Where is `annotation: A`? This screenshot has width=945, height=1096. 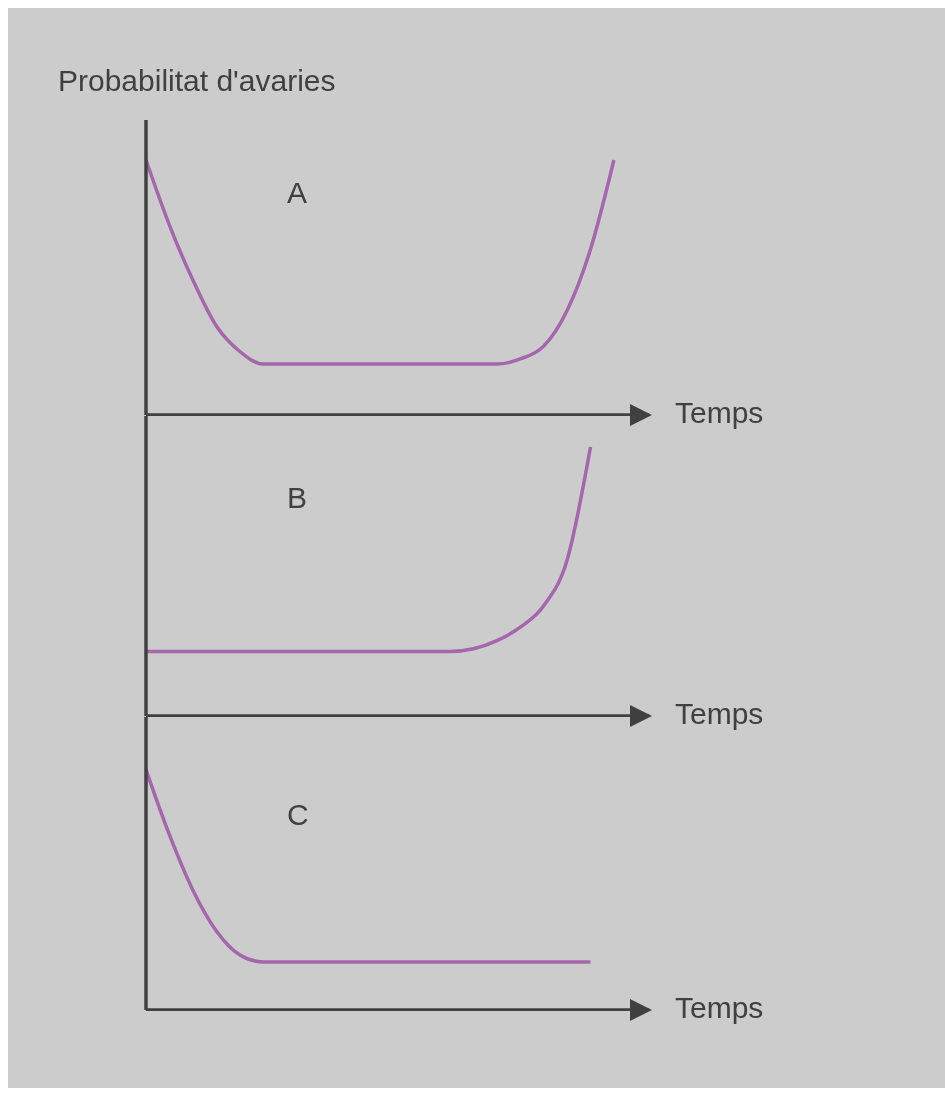
annotation: A is located at coordinates (297, 193).